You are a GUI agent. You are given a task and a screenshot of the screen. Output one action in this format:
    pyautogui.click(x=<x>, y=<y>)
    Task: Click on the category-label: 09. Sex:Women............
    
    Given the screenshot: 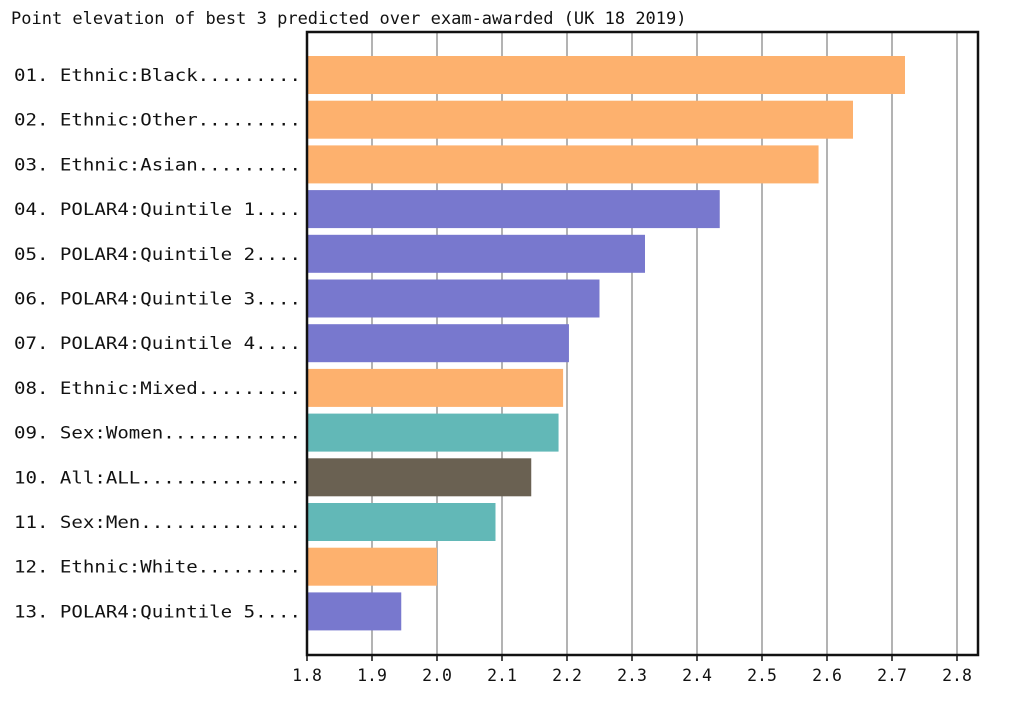 What is the action you would take?
    pyautogui.click(x=157, y=433)
    